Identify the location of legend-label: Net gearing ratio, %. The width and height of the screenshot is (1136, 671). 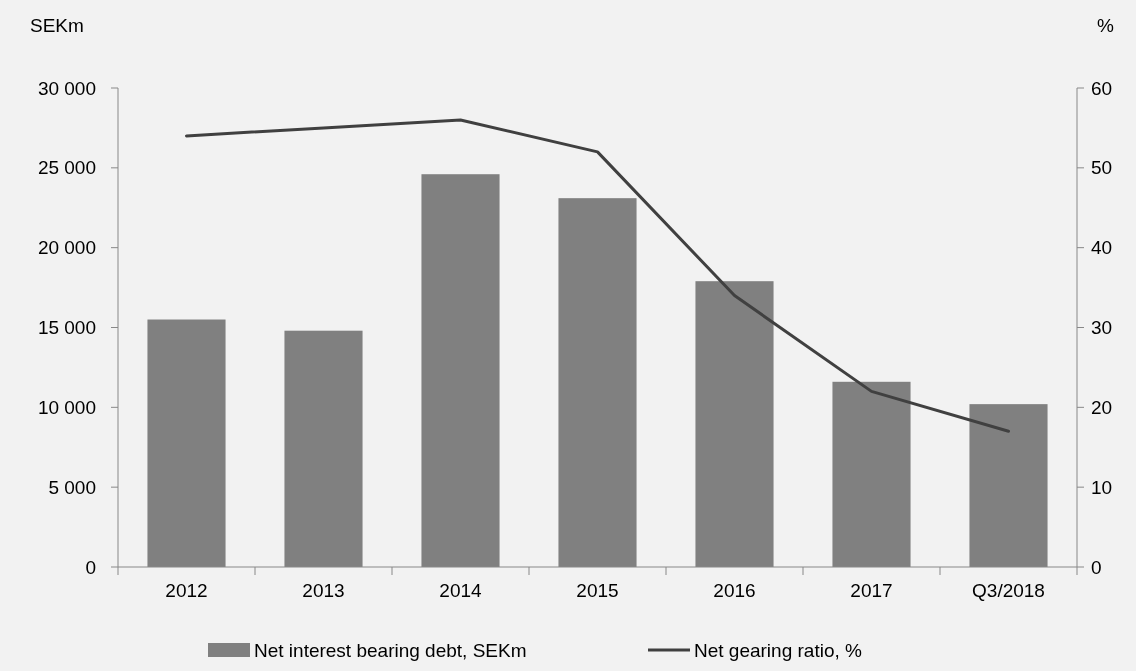
(778, 650).